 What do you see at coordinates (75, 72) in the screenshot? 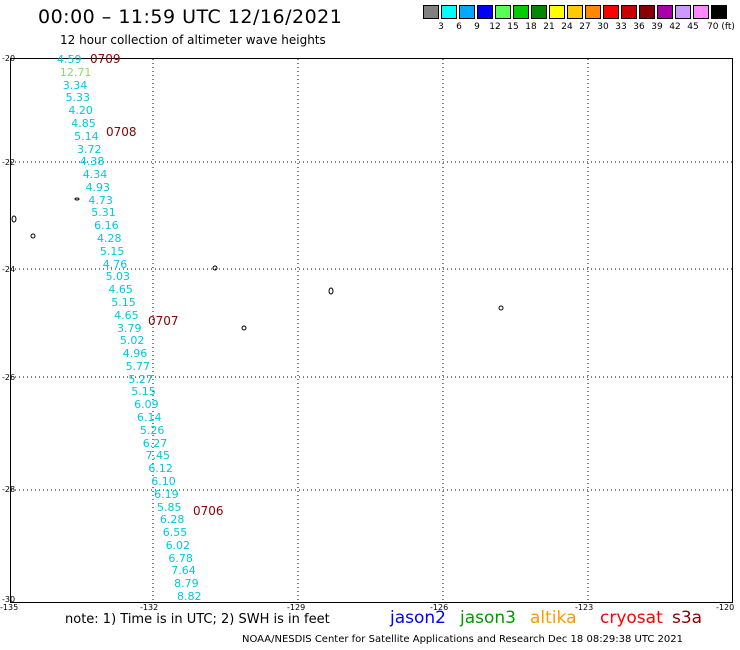
I see `swh-value: 12.71` at bounding box center [75, 72].